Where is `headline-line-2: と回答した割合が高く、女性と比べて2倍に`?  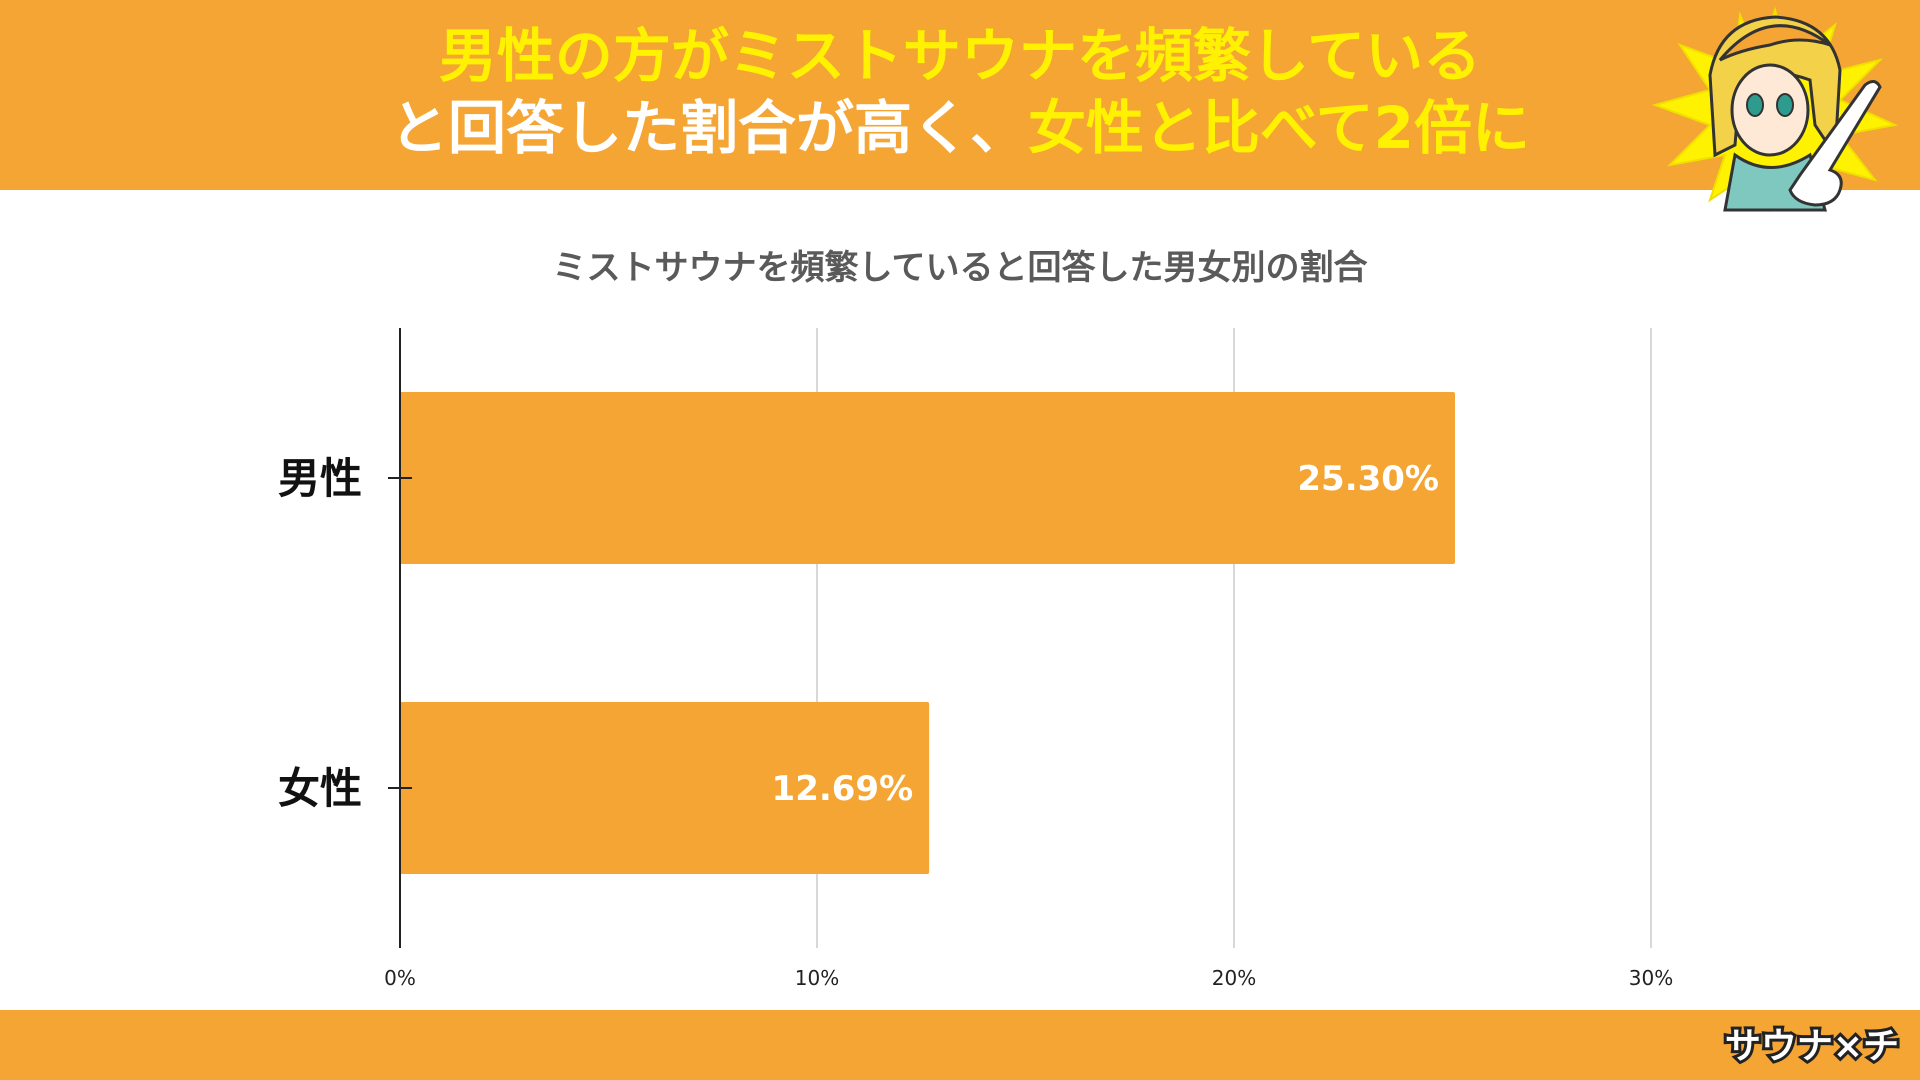 headline-line-2: と回答した割合が高く、女性と比べて2倍に is located at coordinates (960, 128).